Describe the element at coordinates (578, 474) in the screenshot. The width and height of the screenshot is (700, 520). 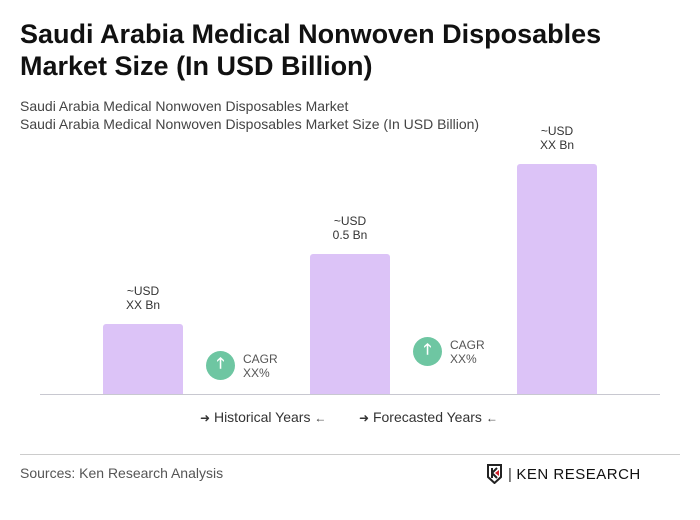
I see `logo-text: KEN RESEARCH` at that location.